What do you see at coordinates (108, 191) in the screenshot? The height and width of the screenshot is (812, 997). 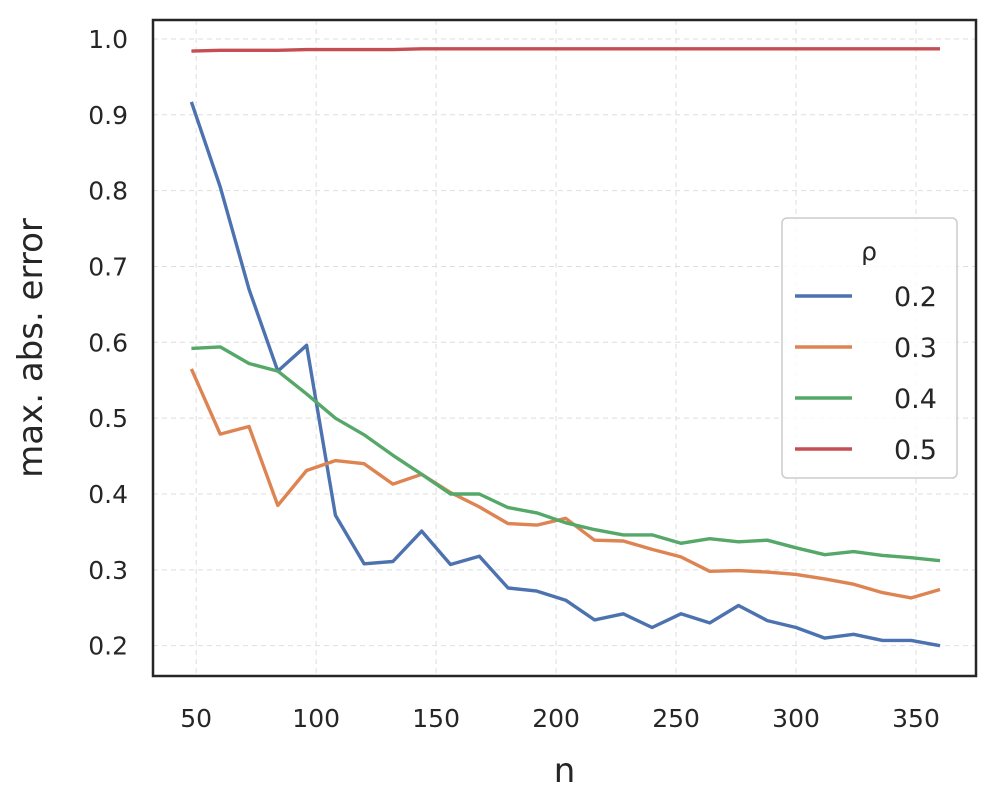 I see `y-tick-label: 0.8` at bounding box center [108, 191].